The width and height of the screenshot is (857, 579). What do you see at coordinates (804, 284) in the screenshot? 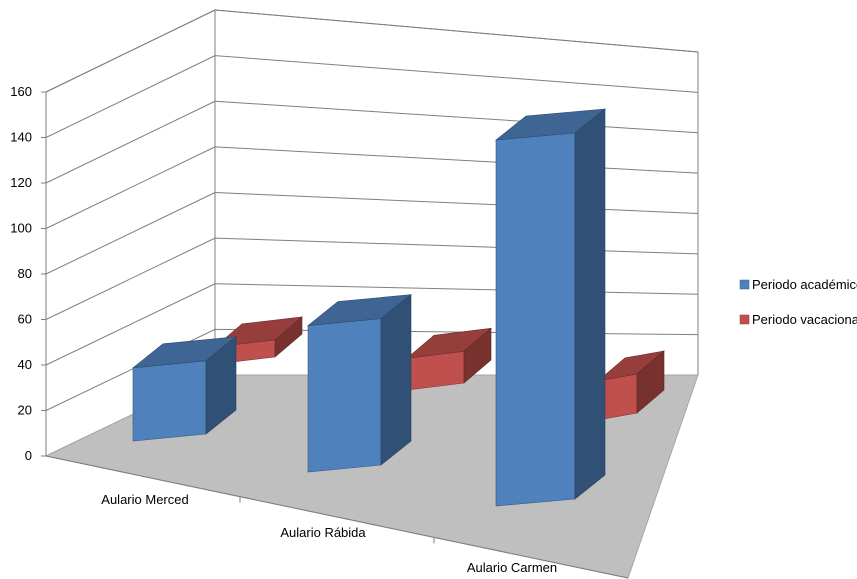
I see `legend-label-academico: Periodo académico` at bounding box center [804, 284].